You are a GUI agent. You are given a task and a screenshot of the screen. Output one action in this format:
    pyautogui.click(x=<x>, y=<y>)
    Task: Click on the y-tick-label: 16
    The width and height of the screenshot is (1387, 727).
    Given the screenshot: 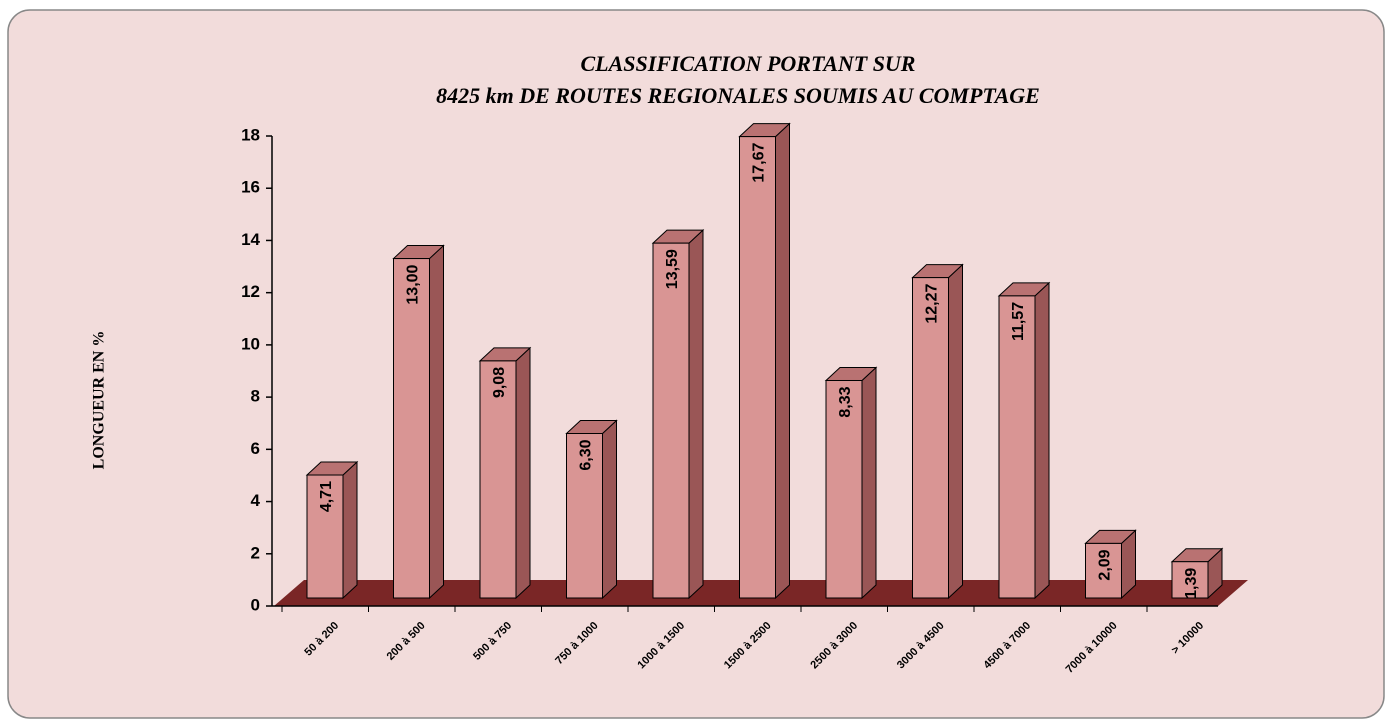 What is the action you would take?
    pyautogui.click(x=250, y=187)
    